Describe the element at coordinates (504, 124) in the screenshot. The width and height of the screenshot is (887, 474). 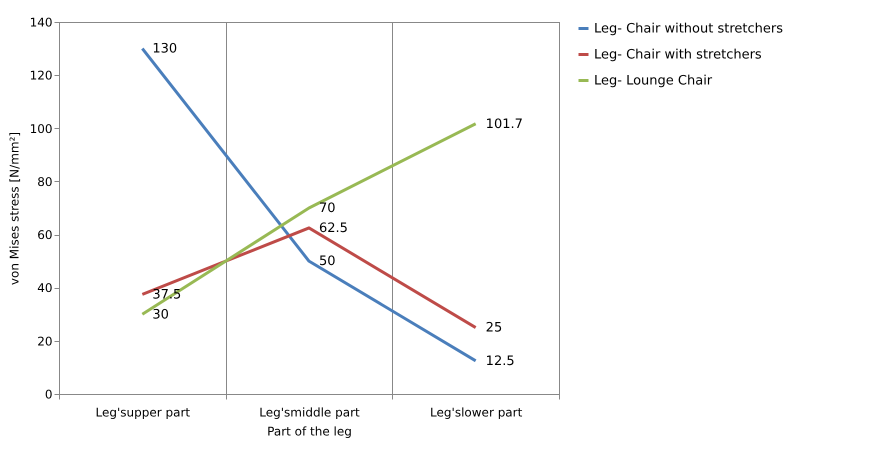
I see `data-label: 101.7` at that location.